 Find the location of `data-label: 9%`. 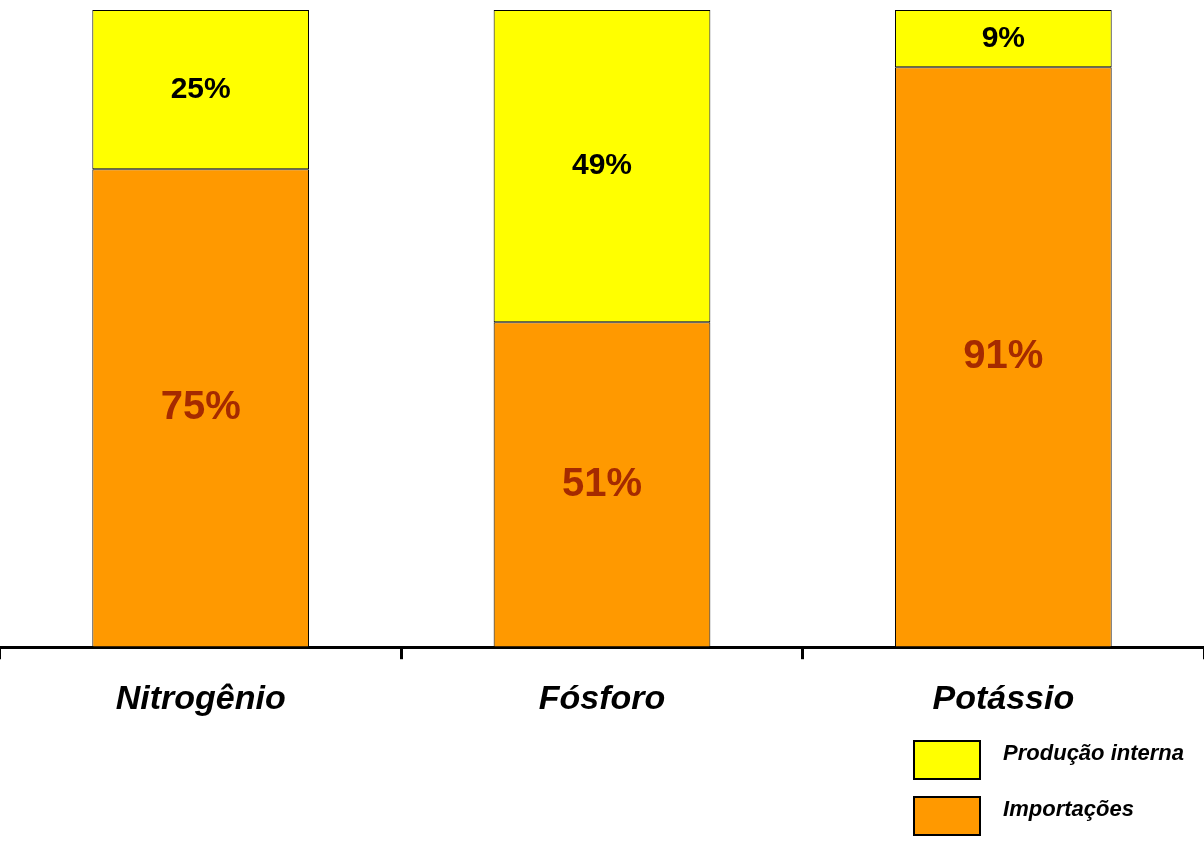

data-label: 9% is located at coordinates (1003, 36).